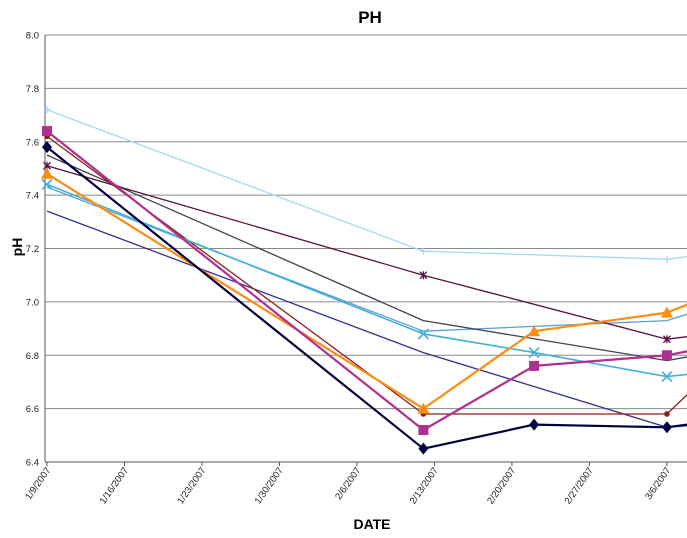  I want to click on x-tick-label: 1/23/2007, so click(191, 485).